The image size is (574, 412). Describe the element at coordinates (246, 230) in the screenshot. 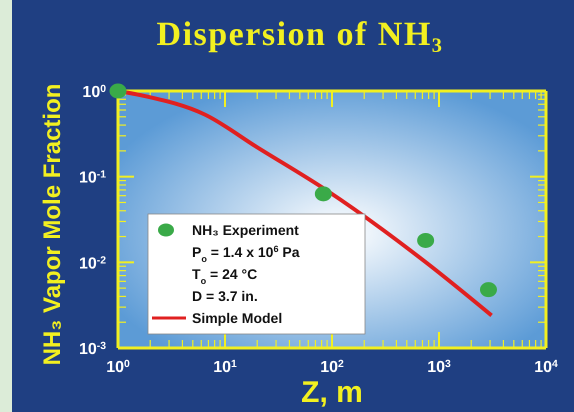

I see `legend-label: NH₃ Experiment` at that location.